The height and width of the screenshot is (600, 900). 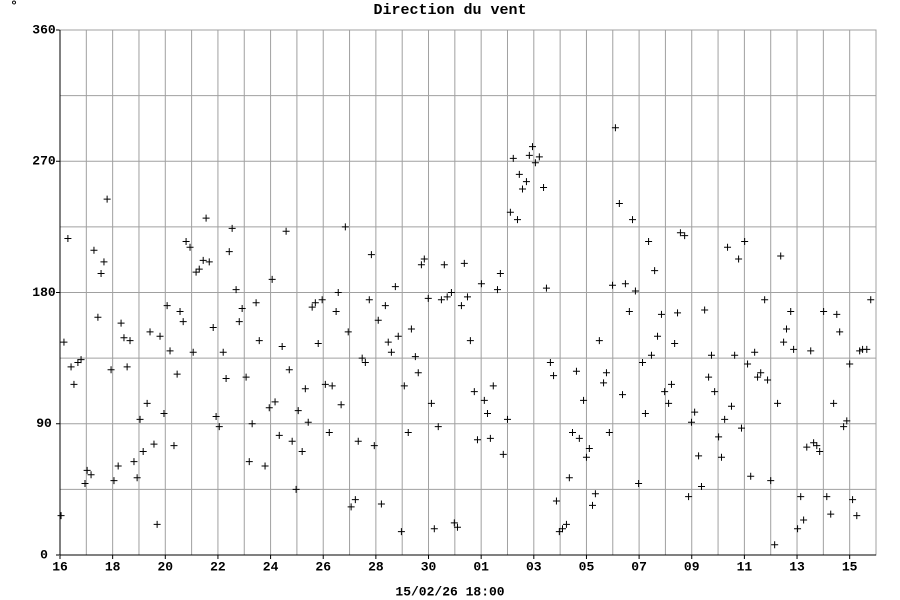 What do you see at coordinates (850, 566) in the screenshot?
I see `x-tick-label: 15` at bounding box center [850, 566].